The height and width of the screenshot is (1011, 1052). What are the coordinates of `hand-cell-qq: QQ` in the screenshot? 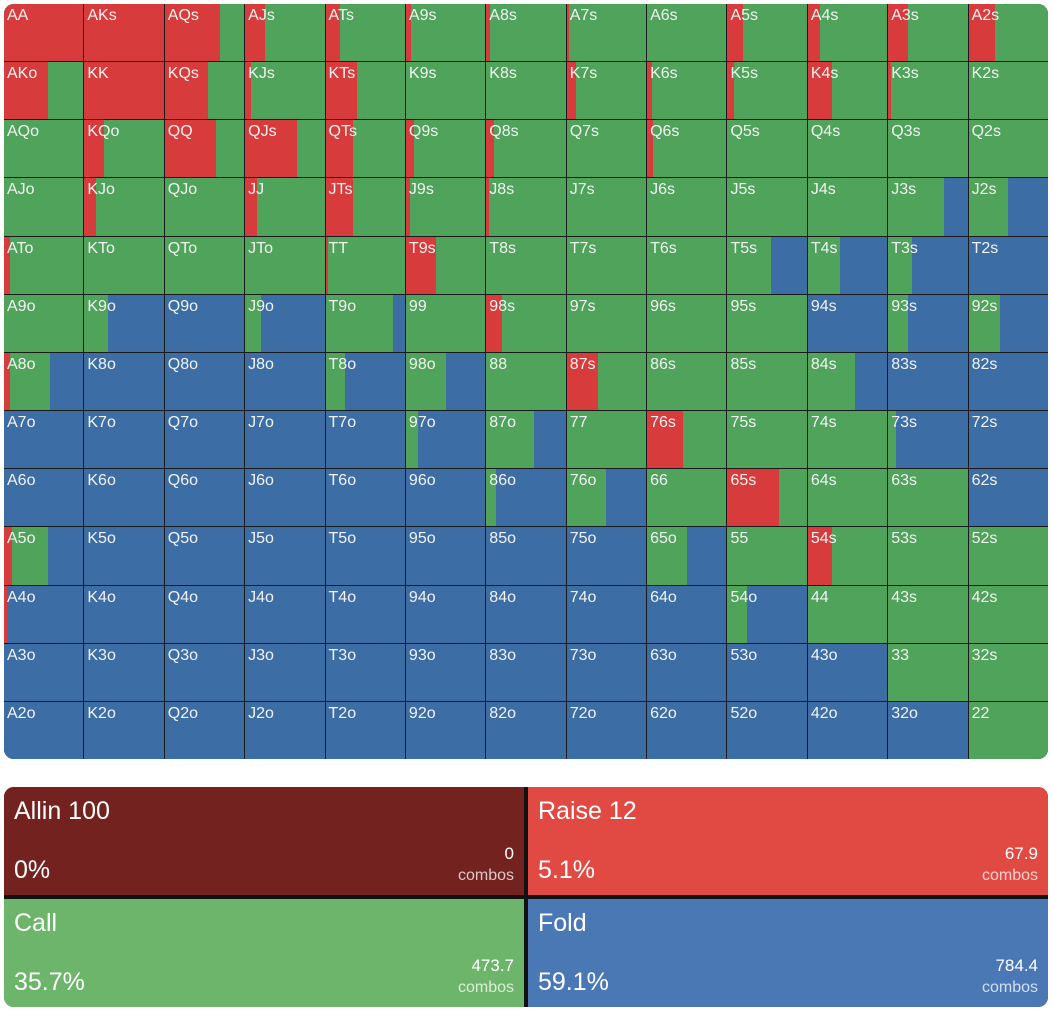 It's located at (204, 149).